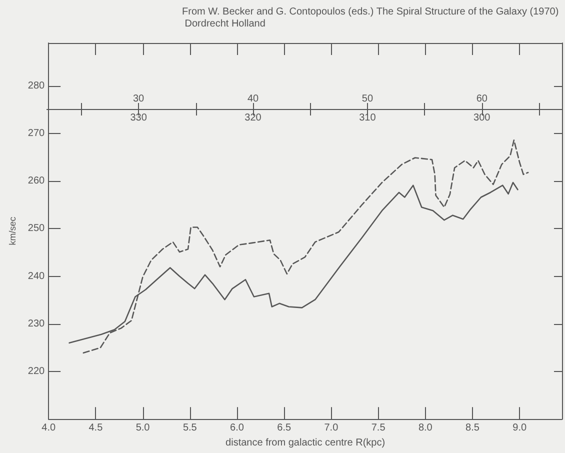 Image resolution: width=565 pixels, height=453 pixels. Describe the element at coordinates (473, 428) in the screenshot. I see `x-tick-label: 8.5` at that location.